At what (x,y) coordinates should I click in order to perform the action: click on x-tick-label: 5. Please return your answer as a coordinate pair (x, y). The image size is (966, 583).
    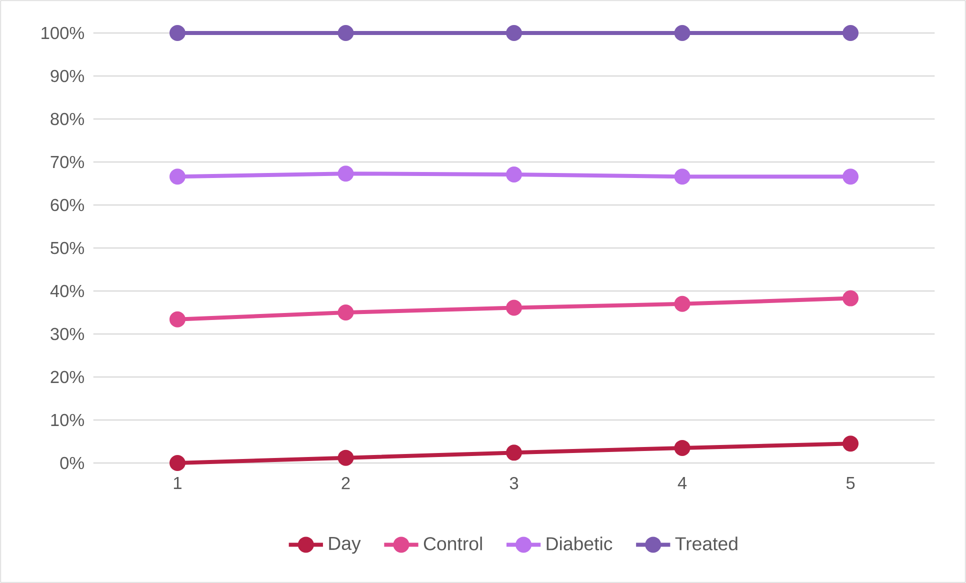
    Looking at the image, I should click on (850, 483).